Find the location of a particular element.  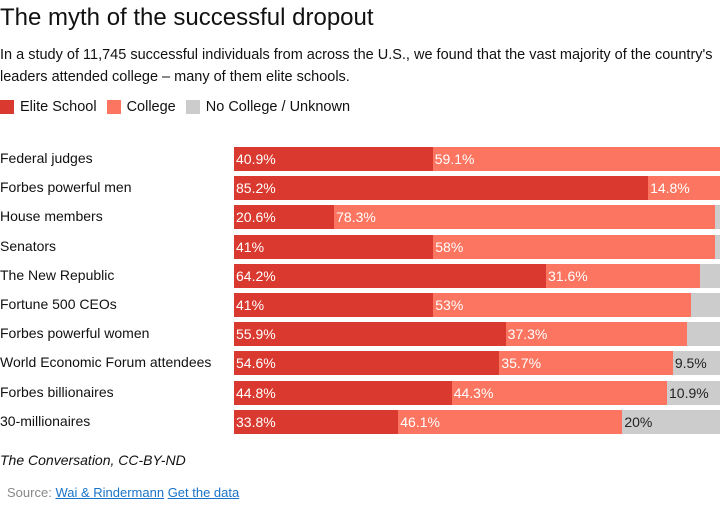

bar-track: 44.8% 44.3% 10.9% is located at coordinates (477, 392).